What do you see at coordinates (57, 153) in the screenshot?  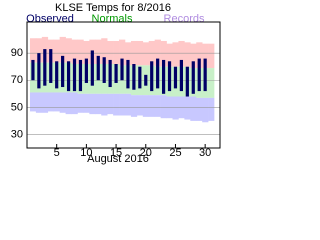 I see `x-tick-label: 5` at bounding box center [57, 153].